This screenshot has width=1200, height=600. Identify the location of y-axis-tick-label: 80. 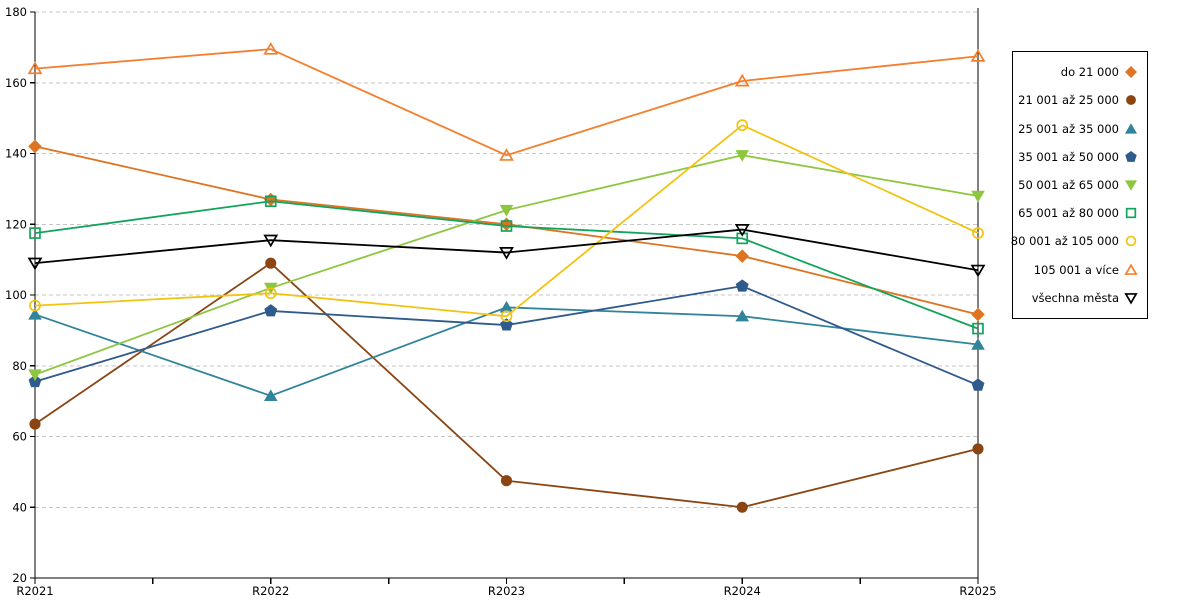
(19, 366).